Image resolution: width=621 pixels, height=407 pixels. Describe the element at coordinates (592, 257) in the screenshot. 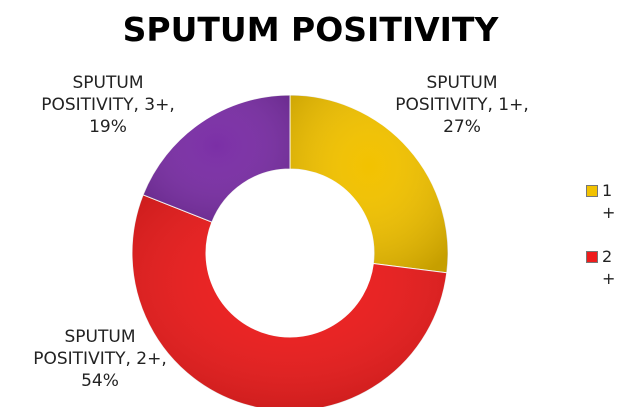

I see `legend-swatch-2plus` at that location.